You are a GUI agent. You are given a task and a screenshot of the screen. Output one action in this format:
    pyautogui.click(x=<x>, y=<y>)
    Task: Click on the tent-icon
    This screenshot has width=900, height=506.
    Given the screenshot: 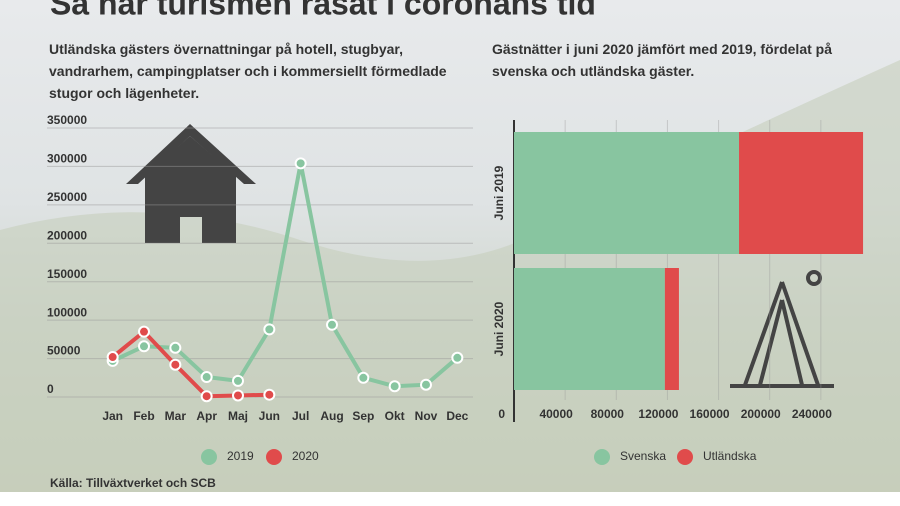 What is the action you would take?
    pyautogui.click(x=782, y=329)
    